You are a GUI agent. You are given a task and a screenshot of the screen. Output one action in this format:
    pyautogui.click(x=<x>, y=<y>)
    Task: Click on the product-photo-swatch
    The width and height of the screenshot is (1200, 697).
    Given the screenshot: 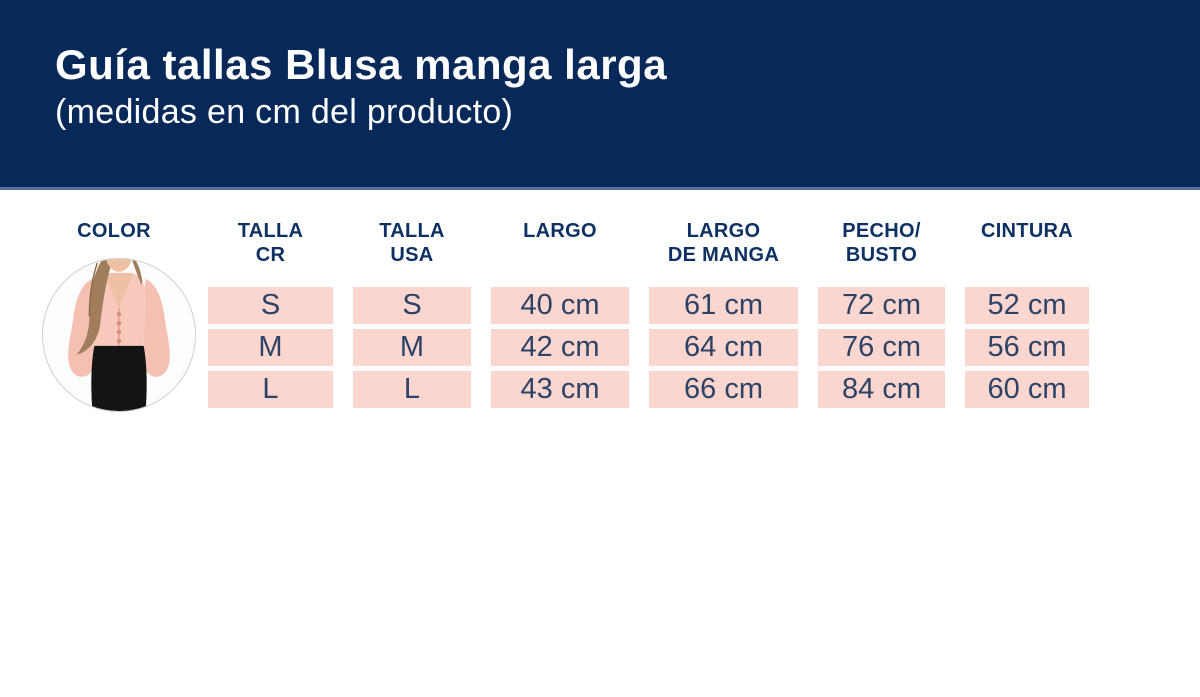 What is the action you would take?
    pyautogui.click(x=119, y=335)
    